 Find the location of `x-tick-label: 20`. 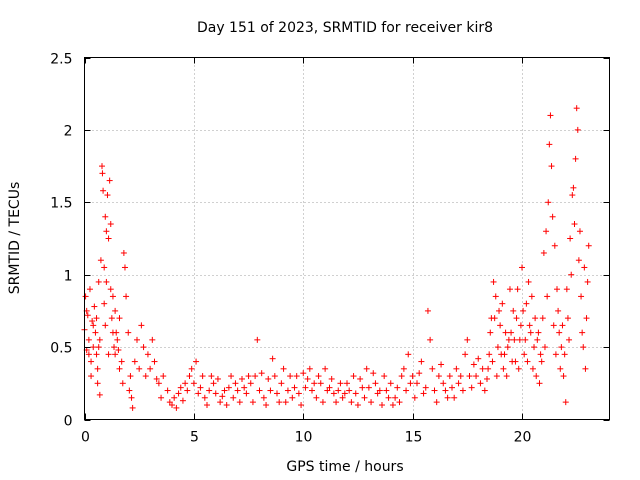

x-tick-label: 20 is located at coordinates (523, 438).